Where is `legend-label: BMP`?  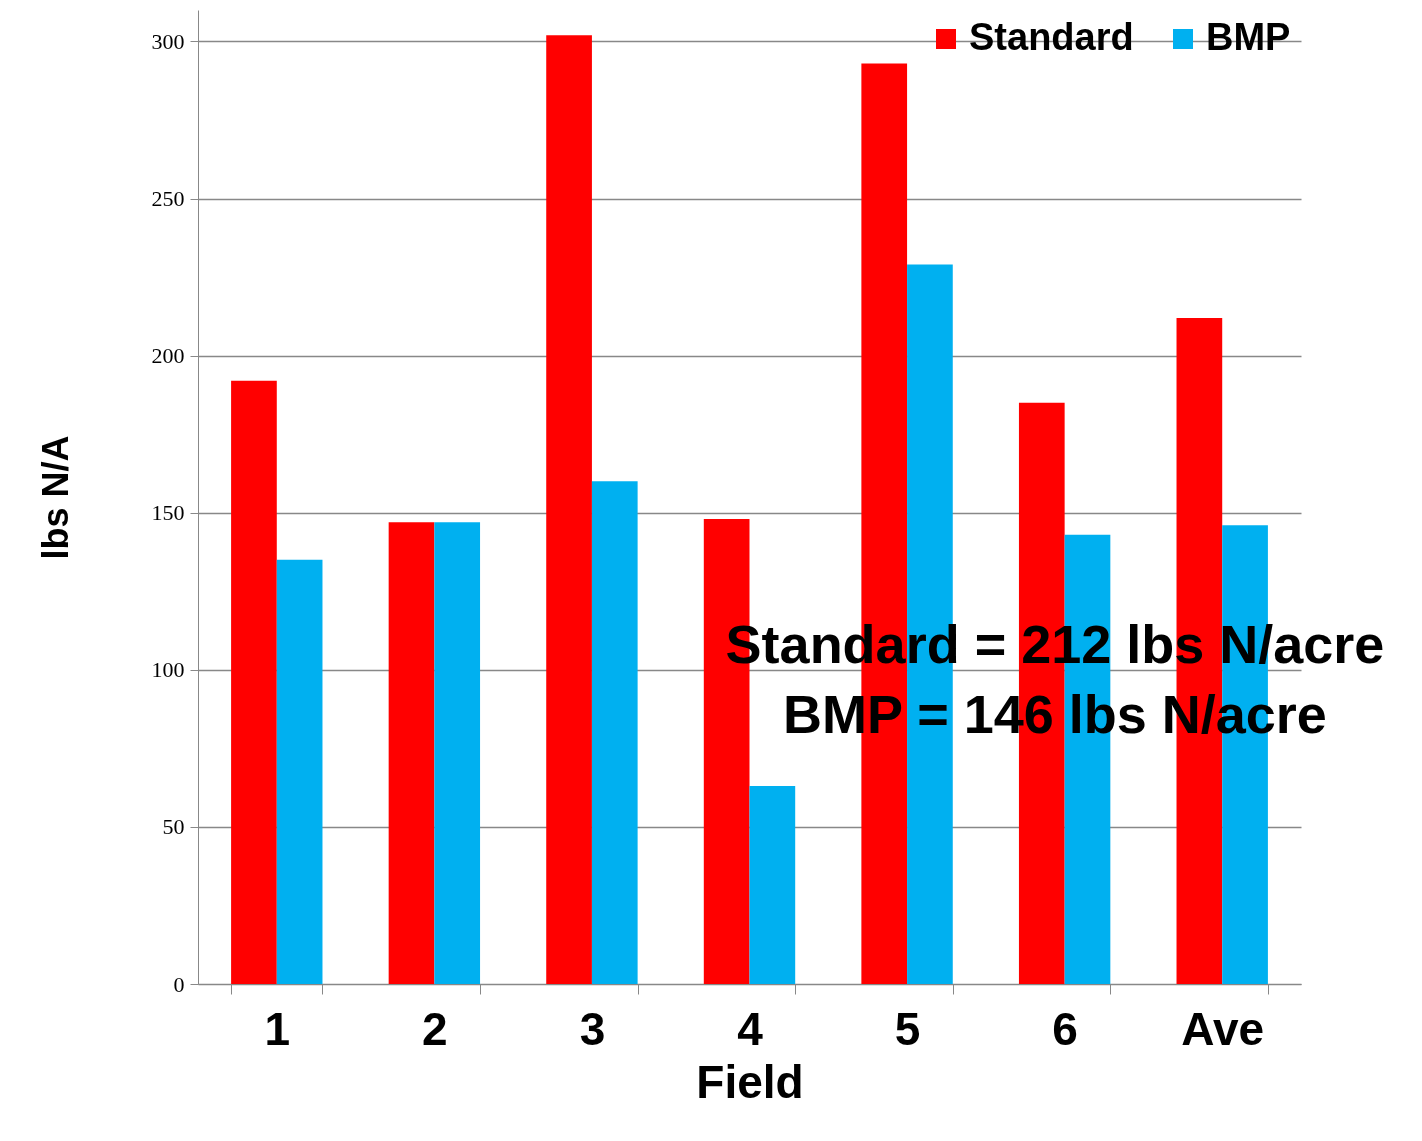
legend-label: BMP is located at coordinates (1248, 37).